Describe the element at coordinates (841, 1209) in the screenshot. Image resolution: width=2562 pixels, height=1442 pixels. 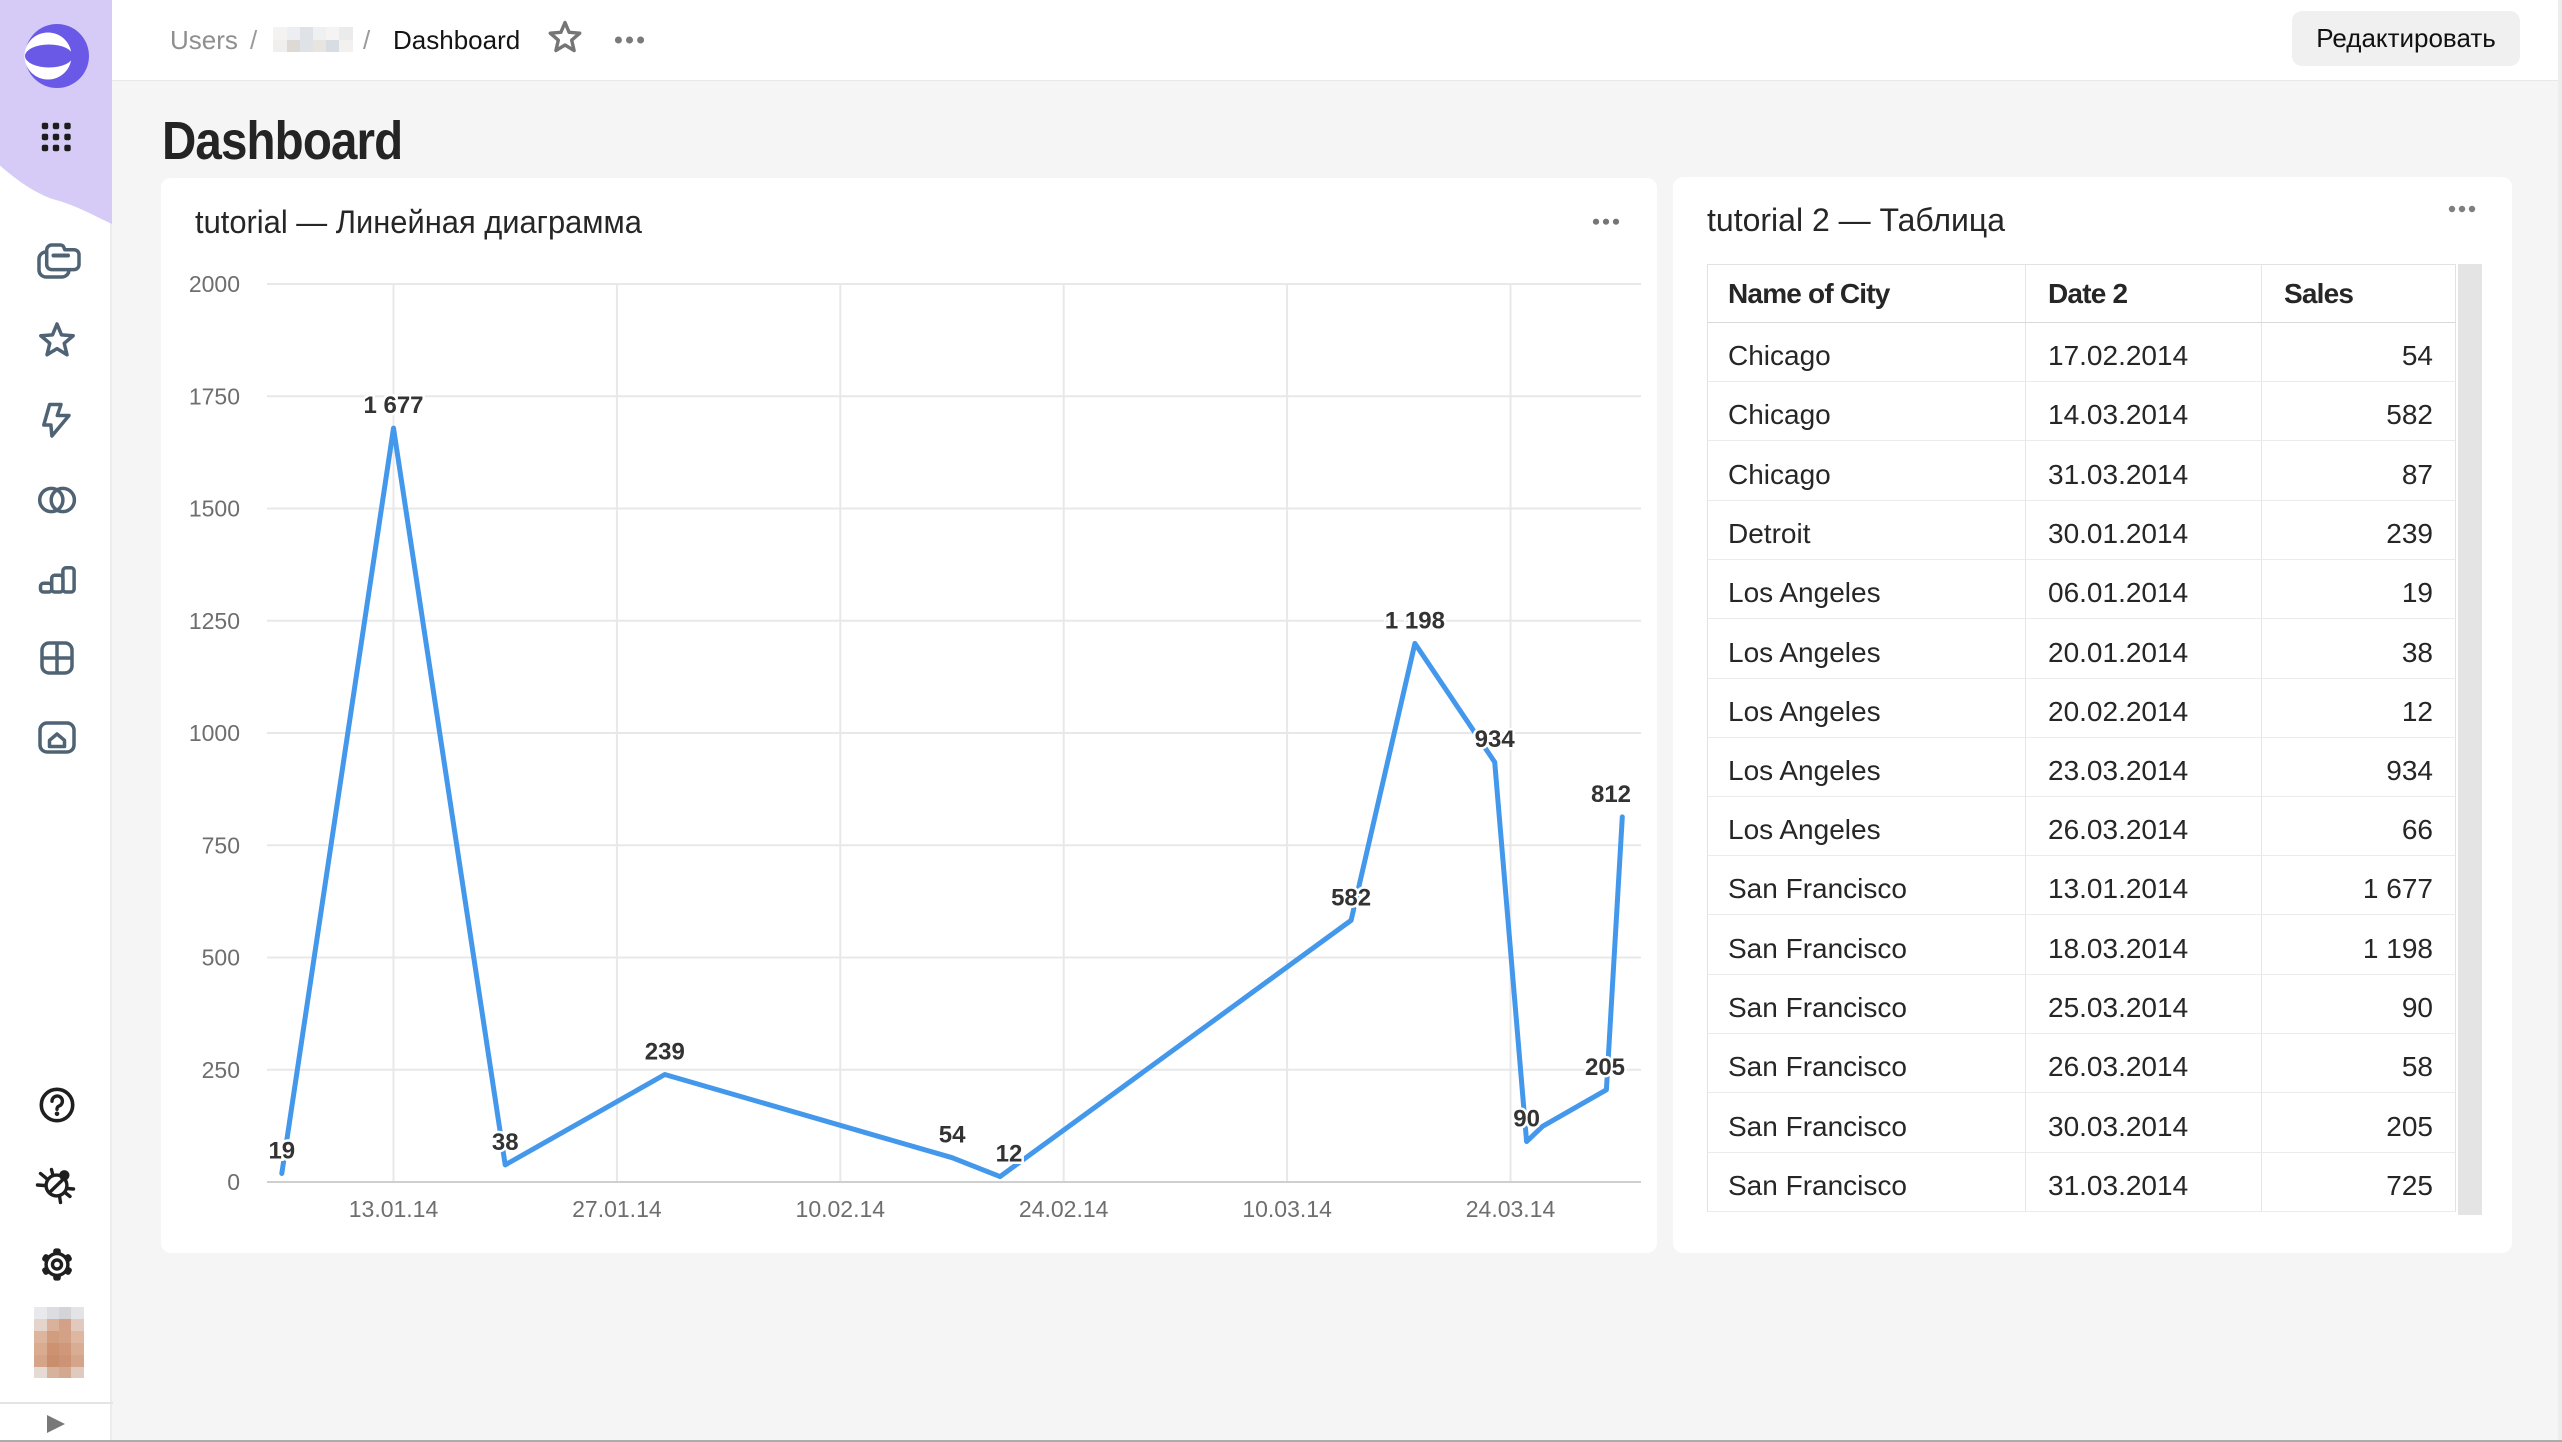
I see `svg-text: 10.02.14` at that location.